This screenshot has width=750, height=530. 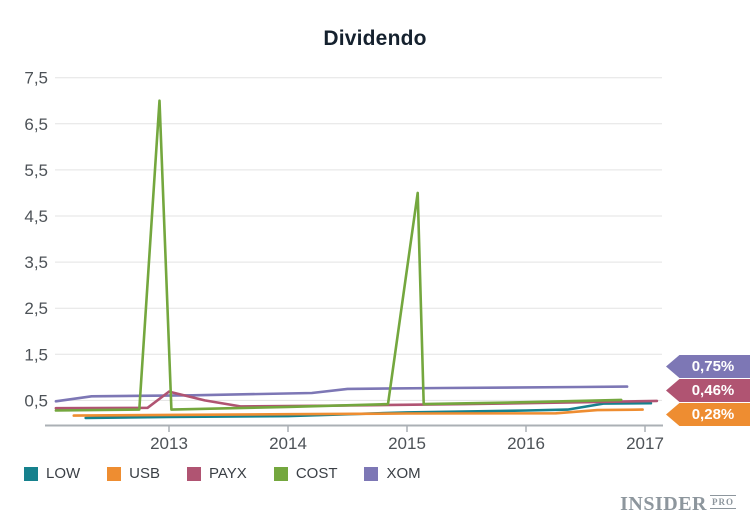 I want to click on y-tick-label: 5,5, so click(x=36, y=170).